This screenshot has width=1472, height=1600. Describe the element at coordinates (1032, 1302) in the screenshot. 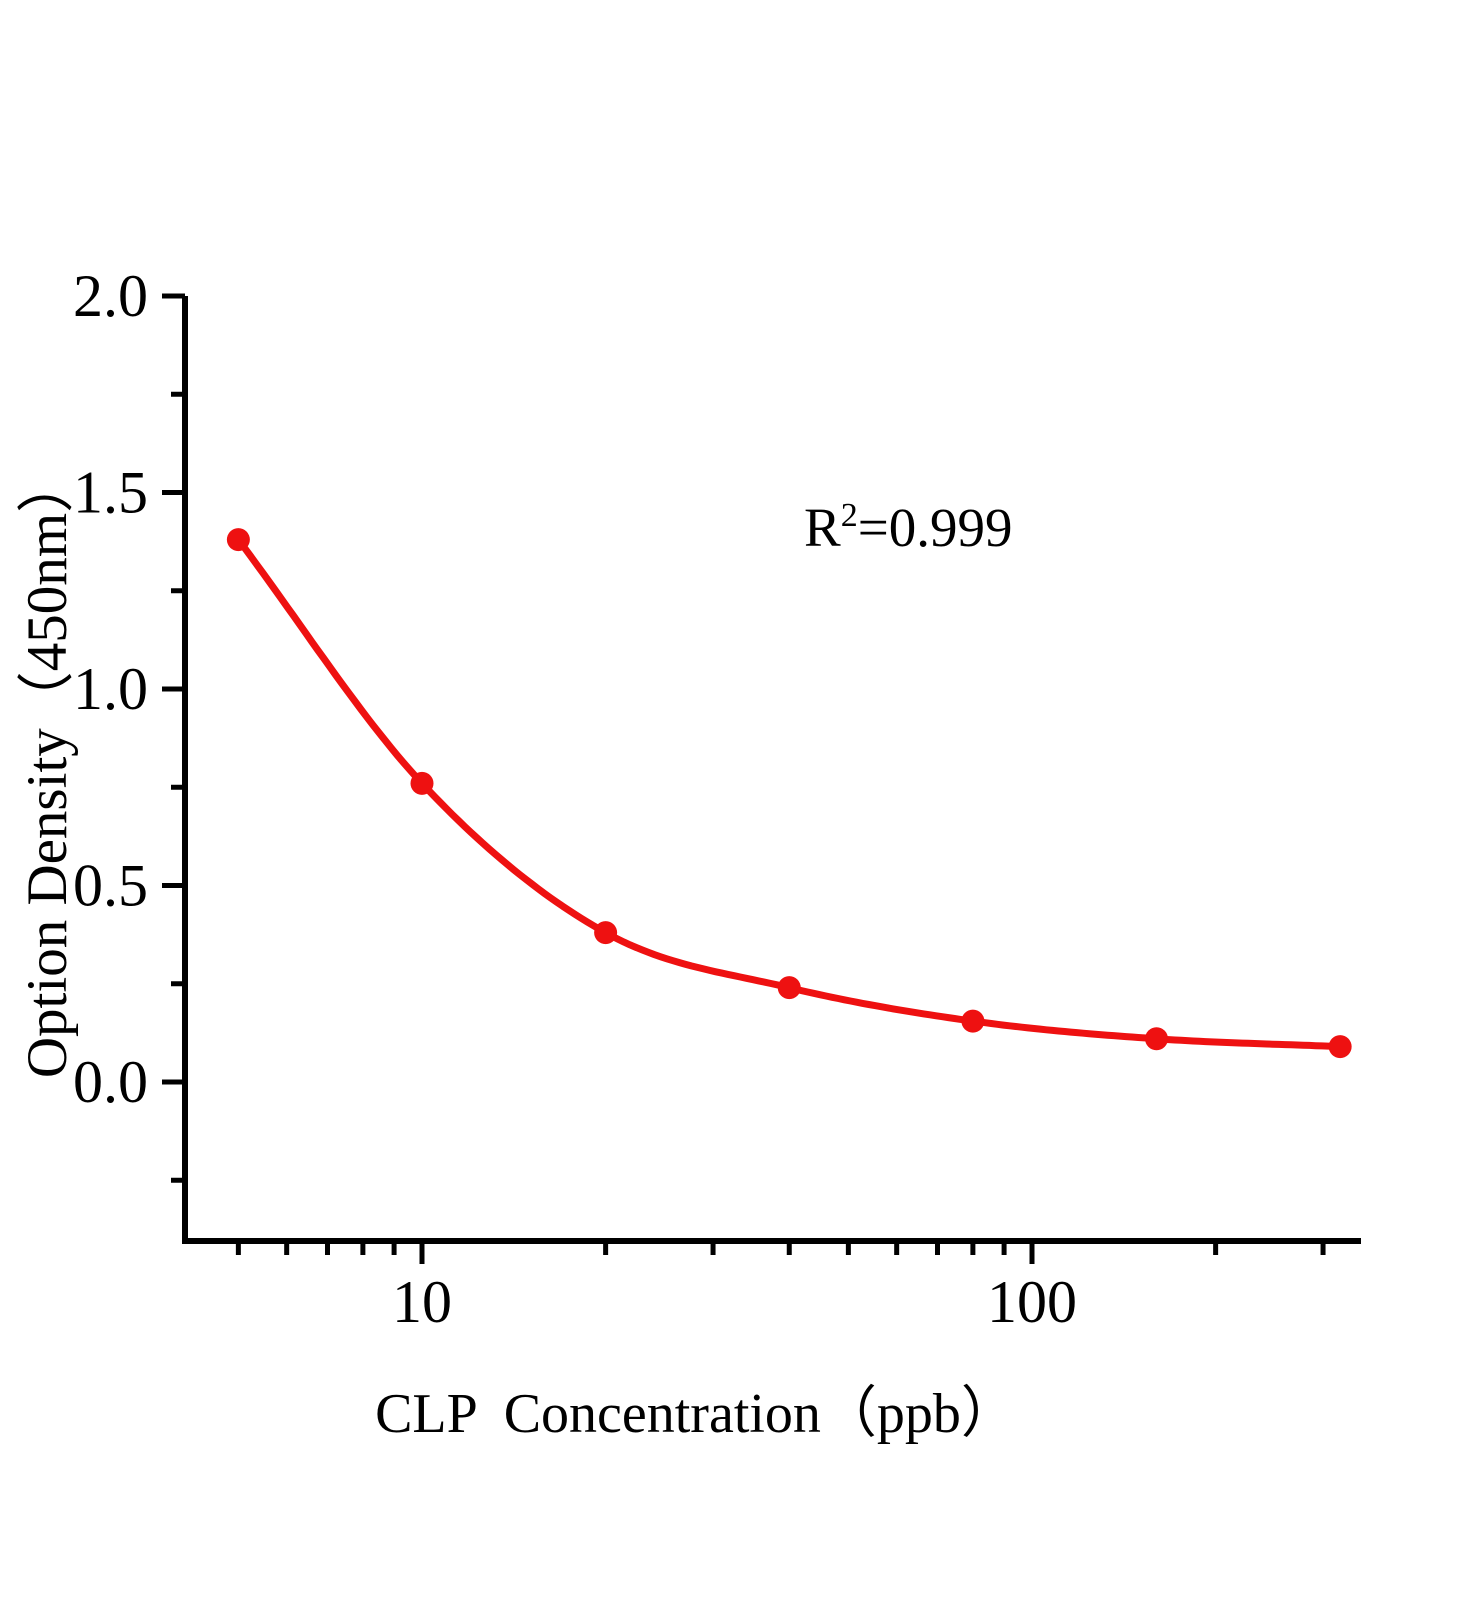

I see `x-tick-label: 100` at that location.